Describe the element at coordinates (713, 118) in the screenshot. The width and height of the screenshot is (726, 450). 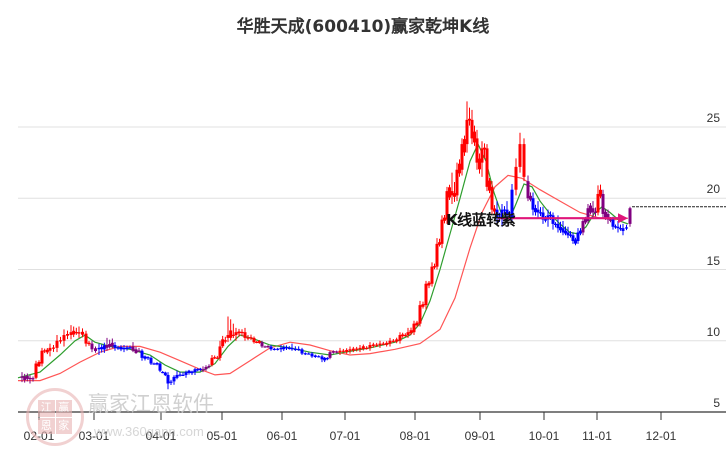
I see `y-tick-label: 25` at that location.